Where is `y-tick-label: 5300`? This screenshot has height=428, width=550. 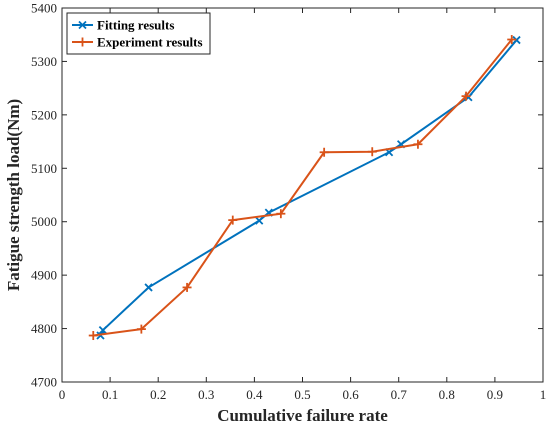
y-tick-label: 5300 is located at coordinates (44, 61).